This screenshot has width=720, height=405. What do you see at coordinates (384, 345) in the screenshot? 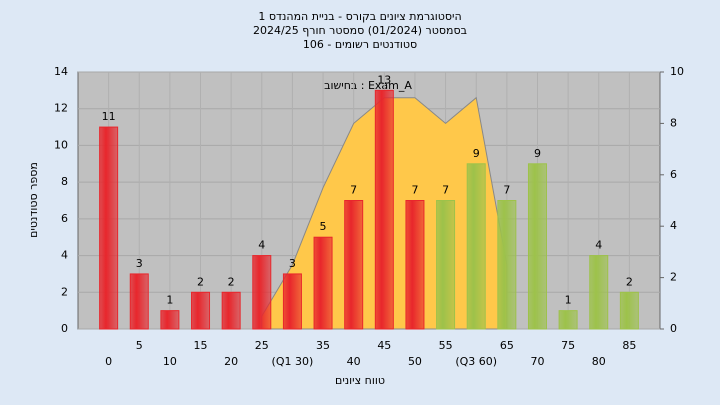
I see `x-tick-label: 45` at bounding box center [384, 345].